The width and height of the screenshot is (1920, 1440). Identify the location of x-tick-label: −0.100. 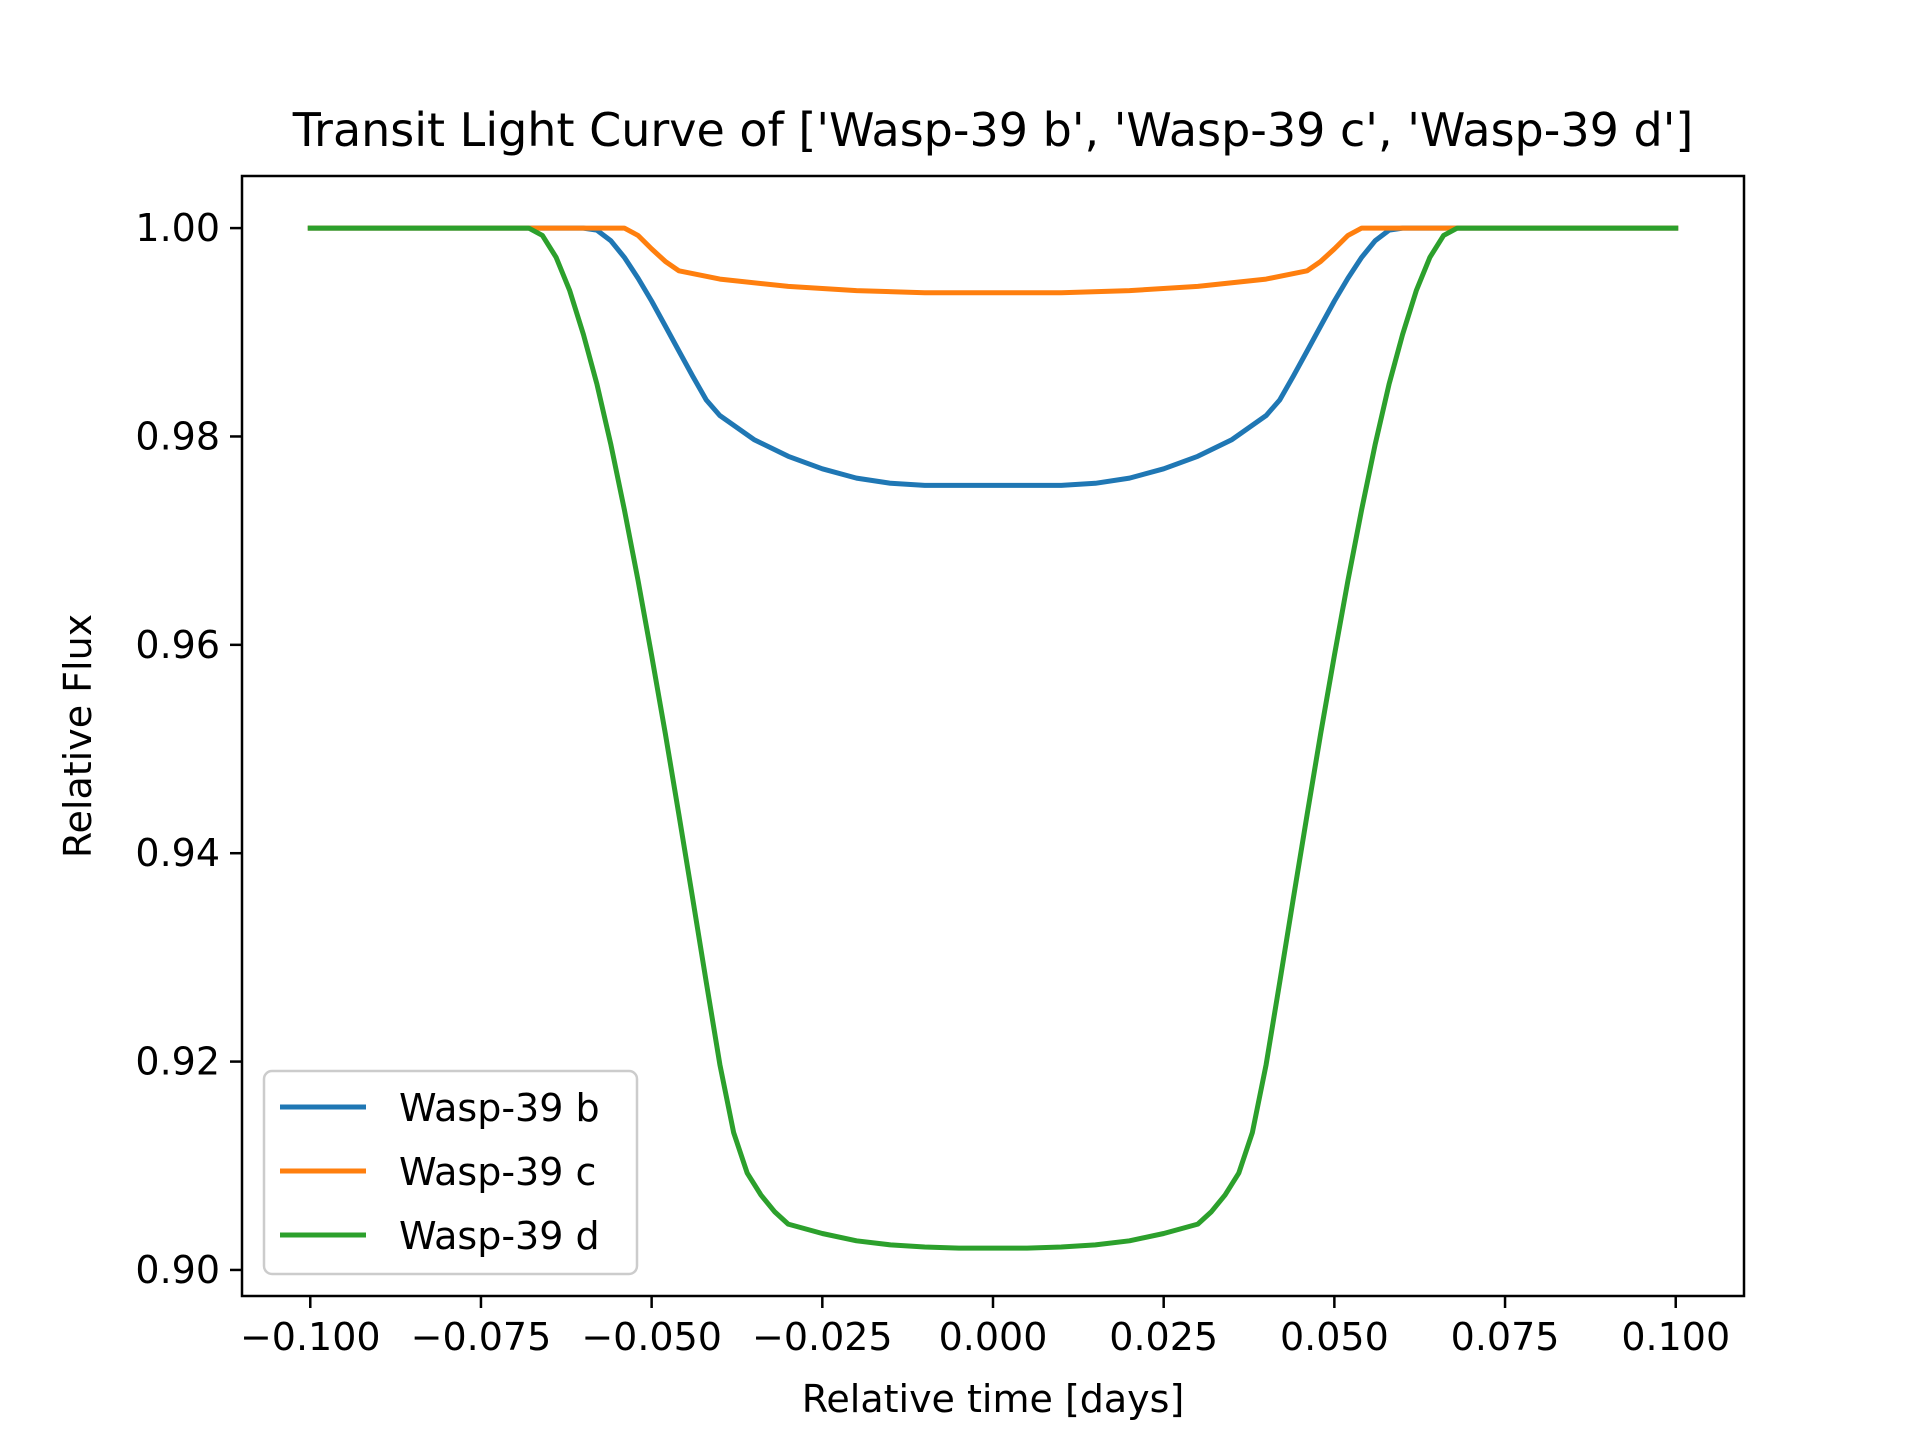
(310, 1337).